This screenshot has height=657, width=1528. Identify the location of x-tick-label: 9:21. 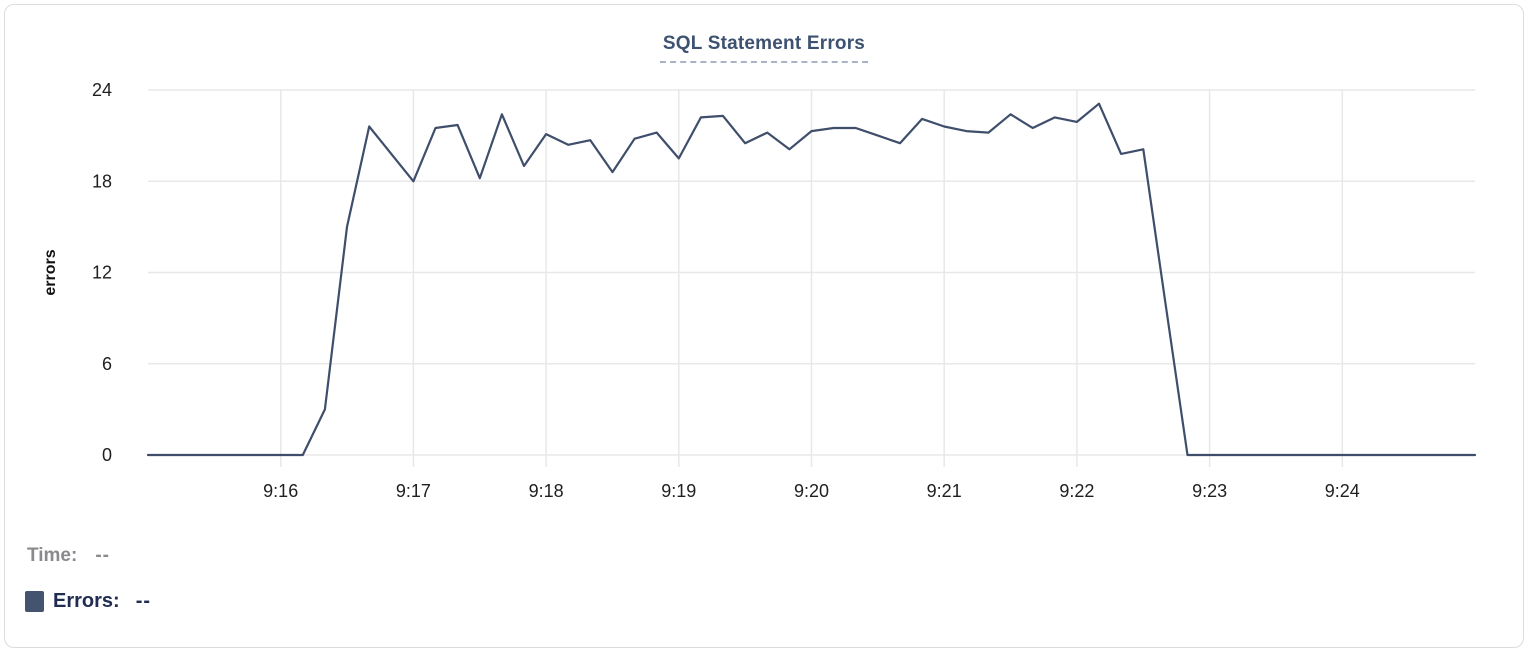
(944, 491).